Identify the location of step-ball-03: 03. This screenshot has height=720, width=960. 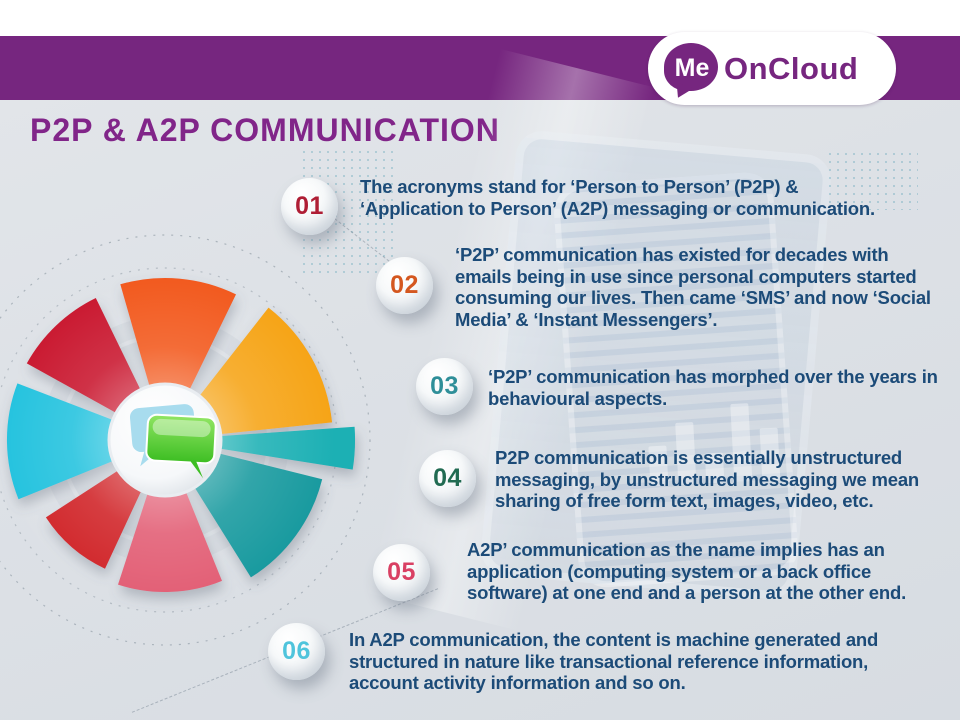
(444, 386).